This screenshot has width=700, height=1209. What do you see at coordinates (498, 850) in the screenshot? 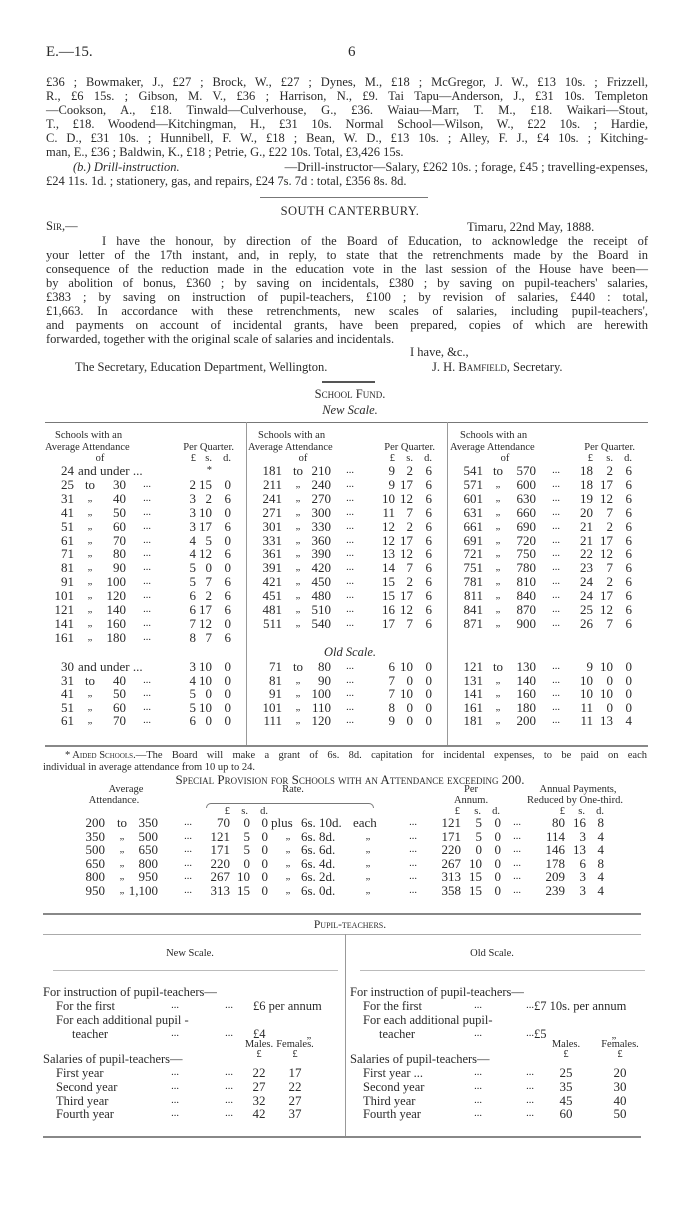
I see `annum-pence: 0` at bounding box center [498, 850].